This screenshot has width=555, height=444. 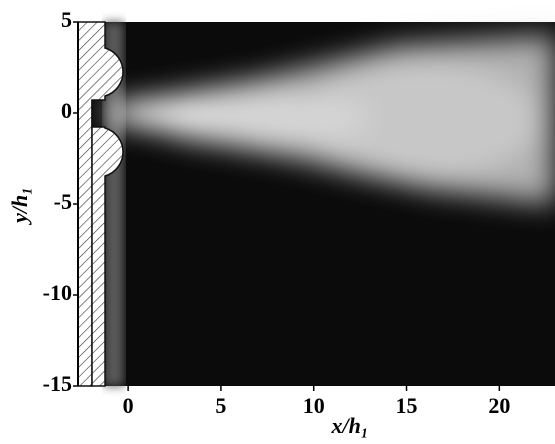 What do you see at coordinates (499, 405) in the screenshot?
I see `x-tick-label: 20` at bounding box center [499, 405].